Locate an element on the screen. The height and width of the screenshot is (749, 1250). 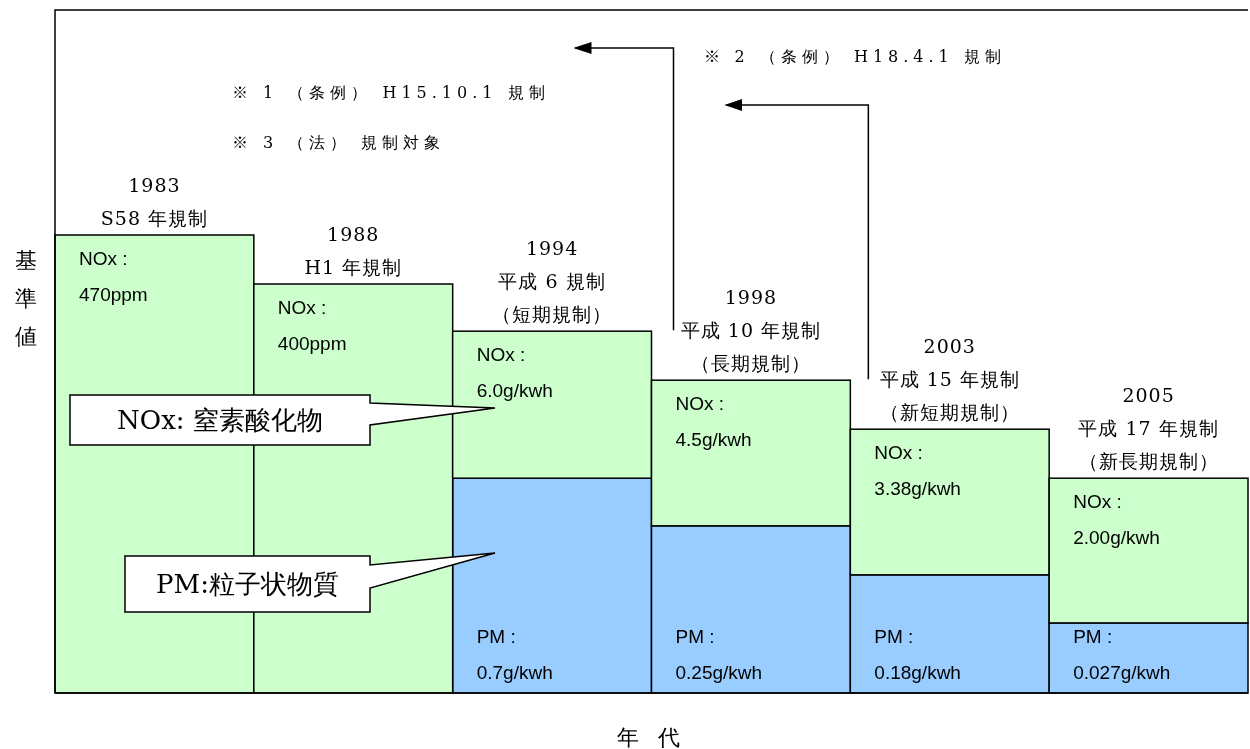
x-tick-label: 1998 平成 10 年規制（長期規制） is located at coordinates (751, 330).